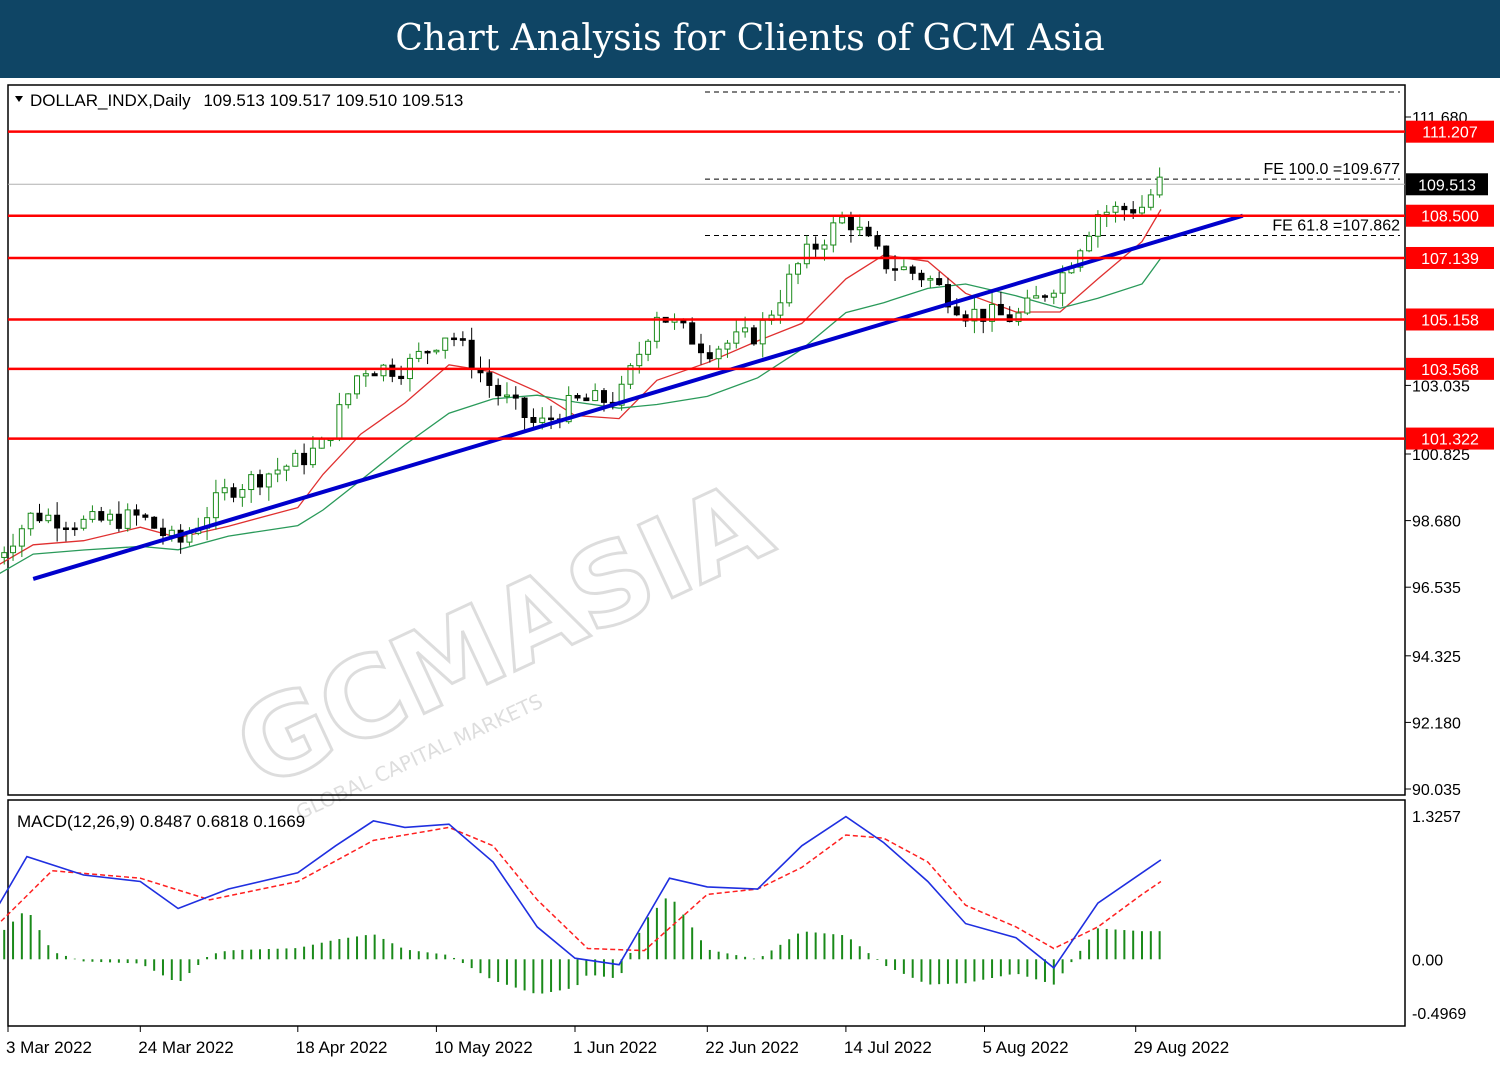 The image size is (1500, 1071). I want to click on resistance-price-label: 105.158, so click(1450, 320).